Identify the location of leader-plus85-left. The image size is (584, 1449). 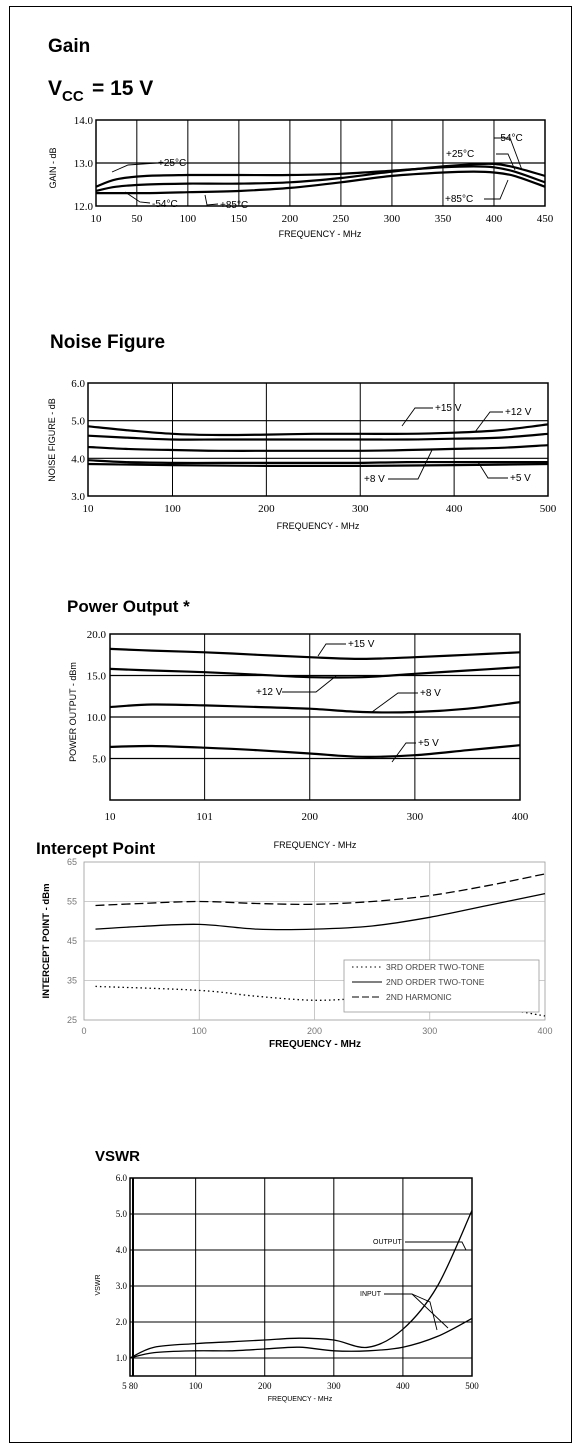
(211, 200).